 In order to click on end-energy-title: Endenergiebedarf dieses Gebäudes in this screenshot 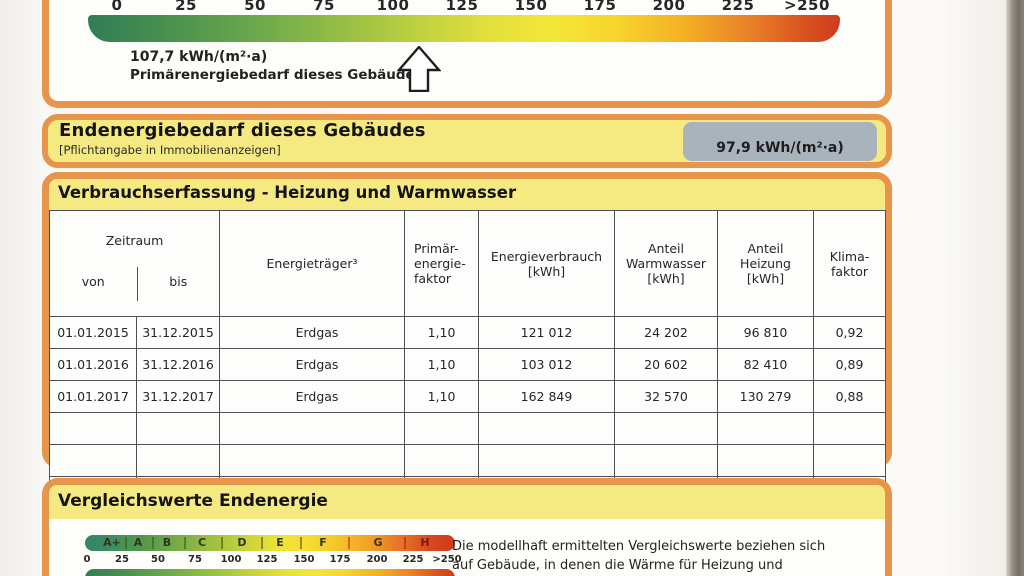, I will do `click(242, 130)`.